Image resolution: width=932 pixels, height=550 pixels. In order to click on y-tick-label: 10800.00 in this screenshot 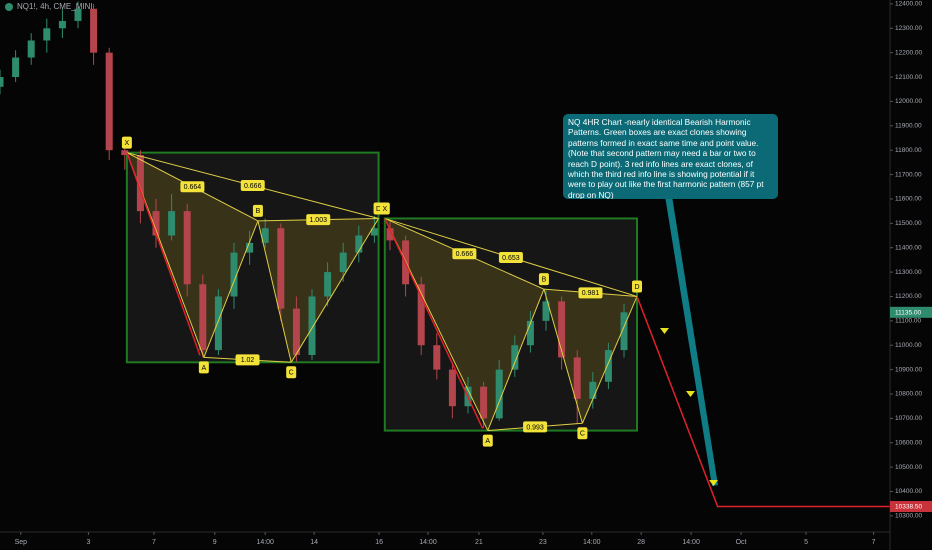, I will do `click(908, 394)`.